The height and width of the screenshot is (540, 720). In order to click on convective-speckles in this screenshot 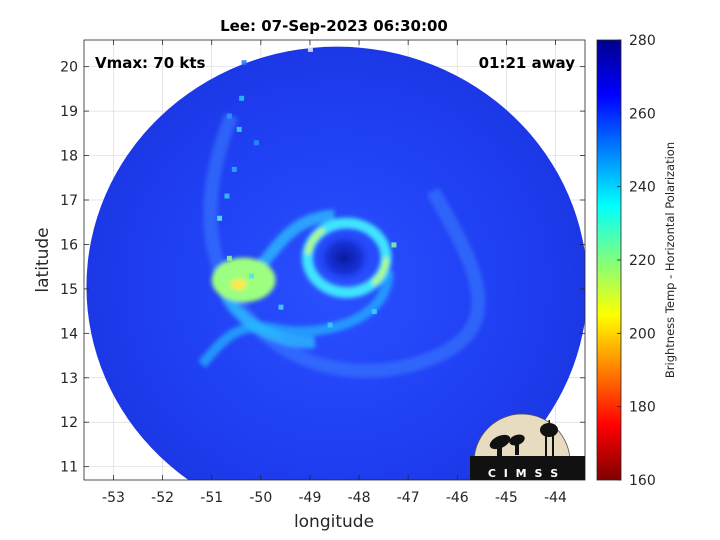, I will do `click(307, 187)`.